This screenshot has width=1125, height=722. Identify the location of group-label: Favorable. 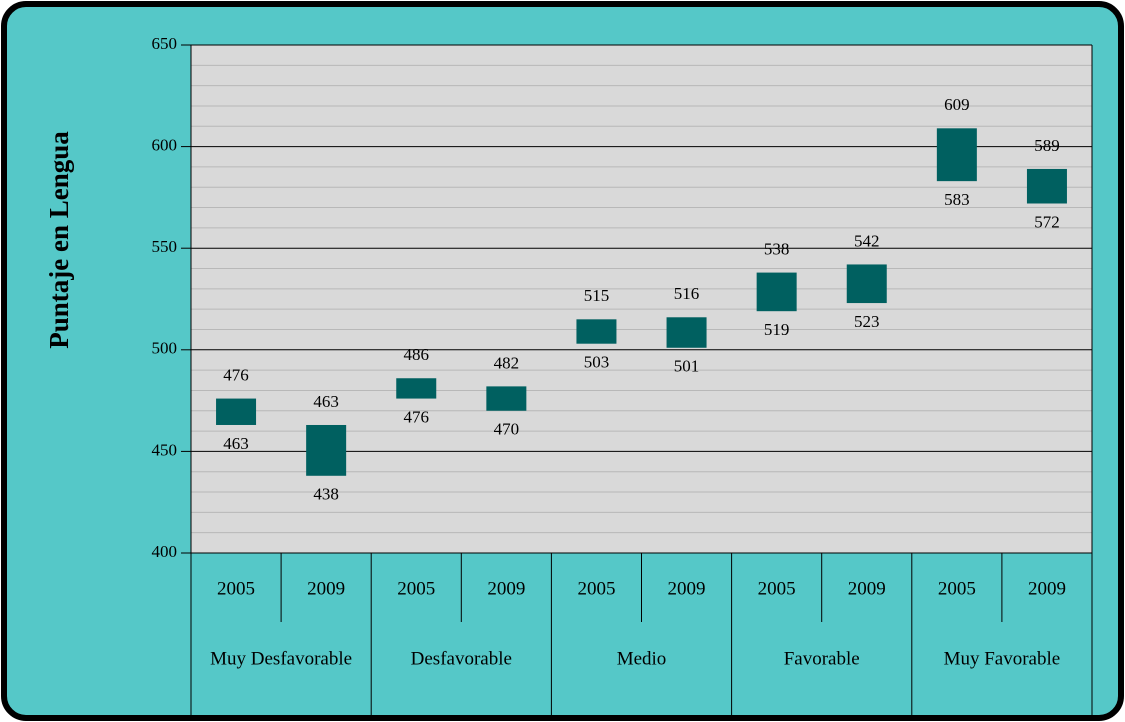
(822, 658).